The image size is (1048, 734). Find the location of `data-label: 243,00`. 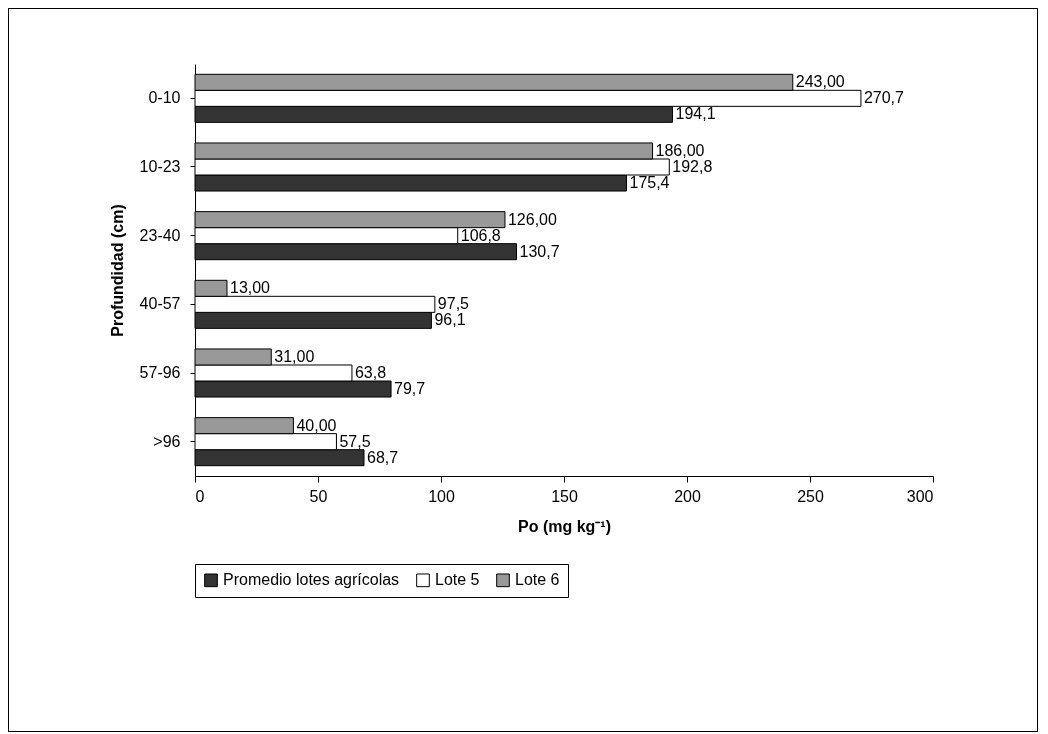

data-label: 243,00 is located at coordinates (820, 82).